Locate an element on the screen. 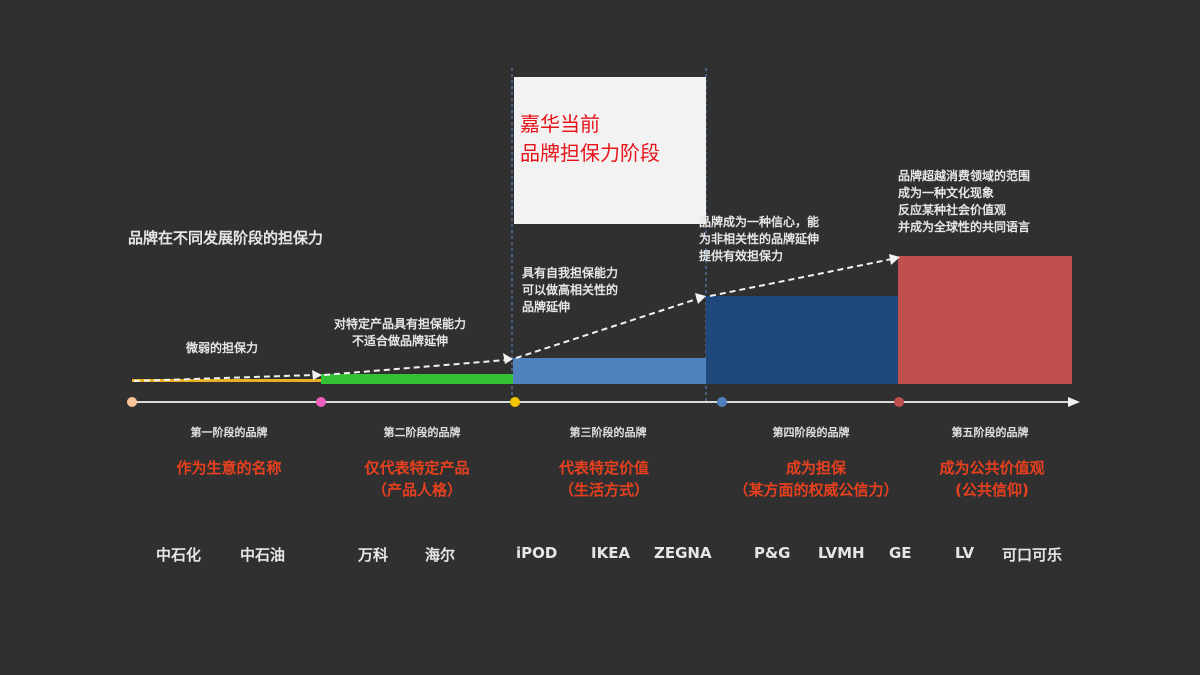 This screenshot has height=675, width=1200. stage2-bar is located at coordinates (417, 379).